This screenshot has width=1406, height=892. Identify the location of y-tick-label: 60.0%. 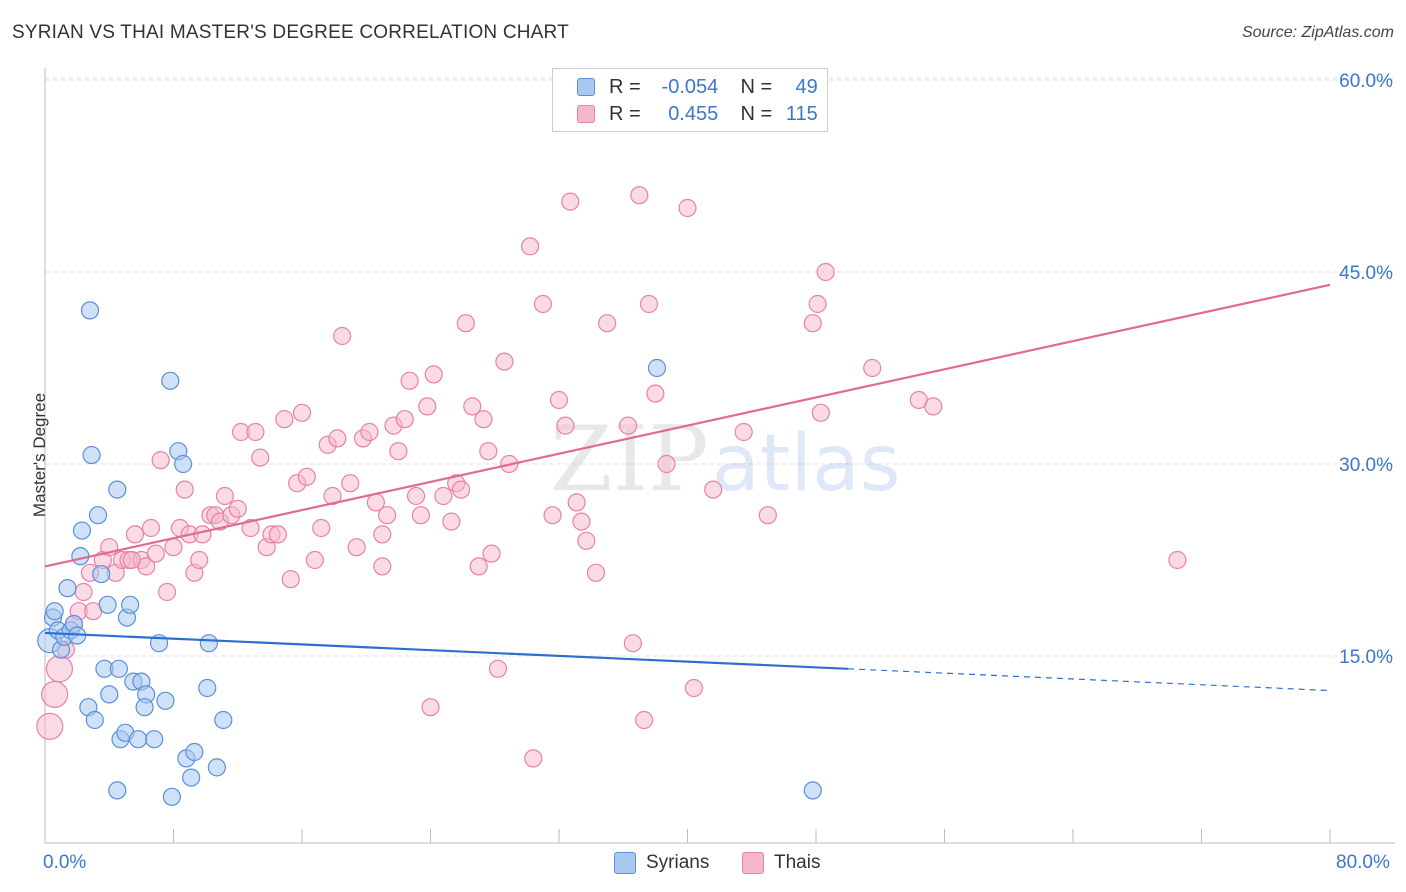
(1366, 81).